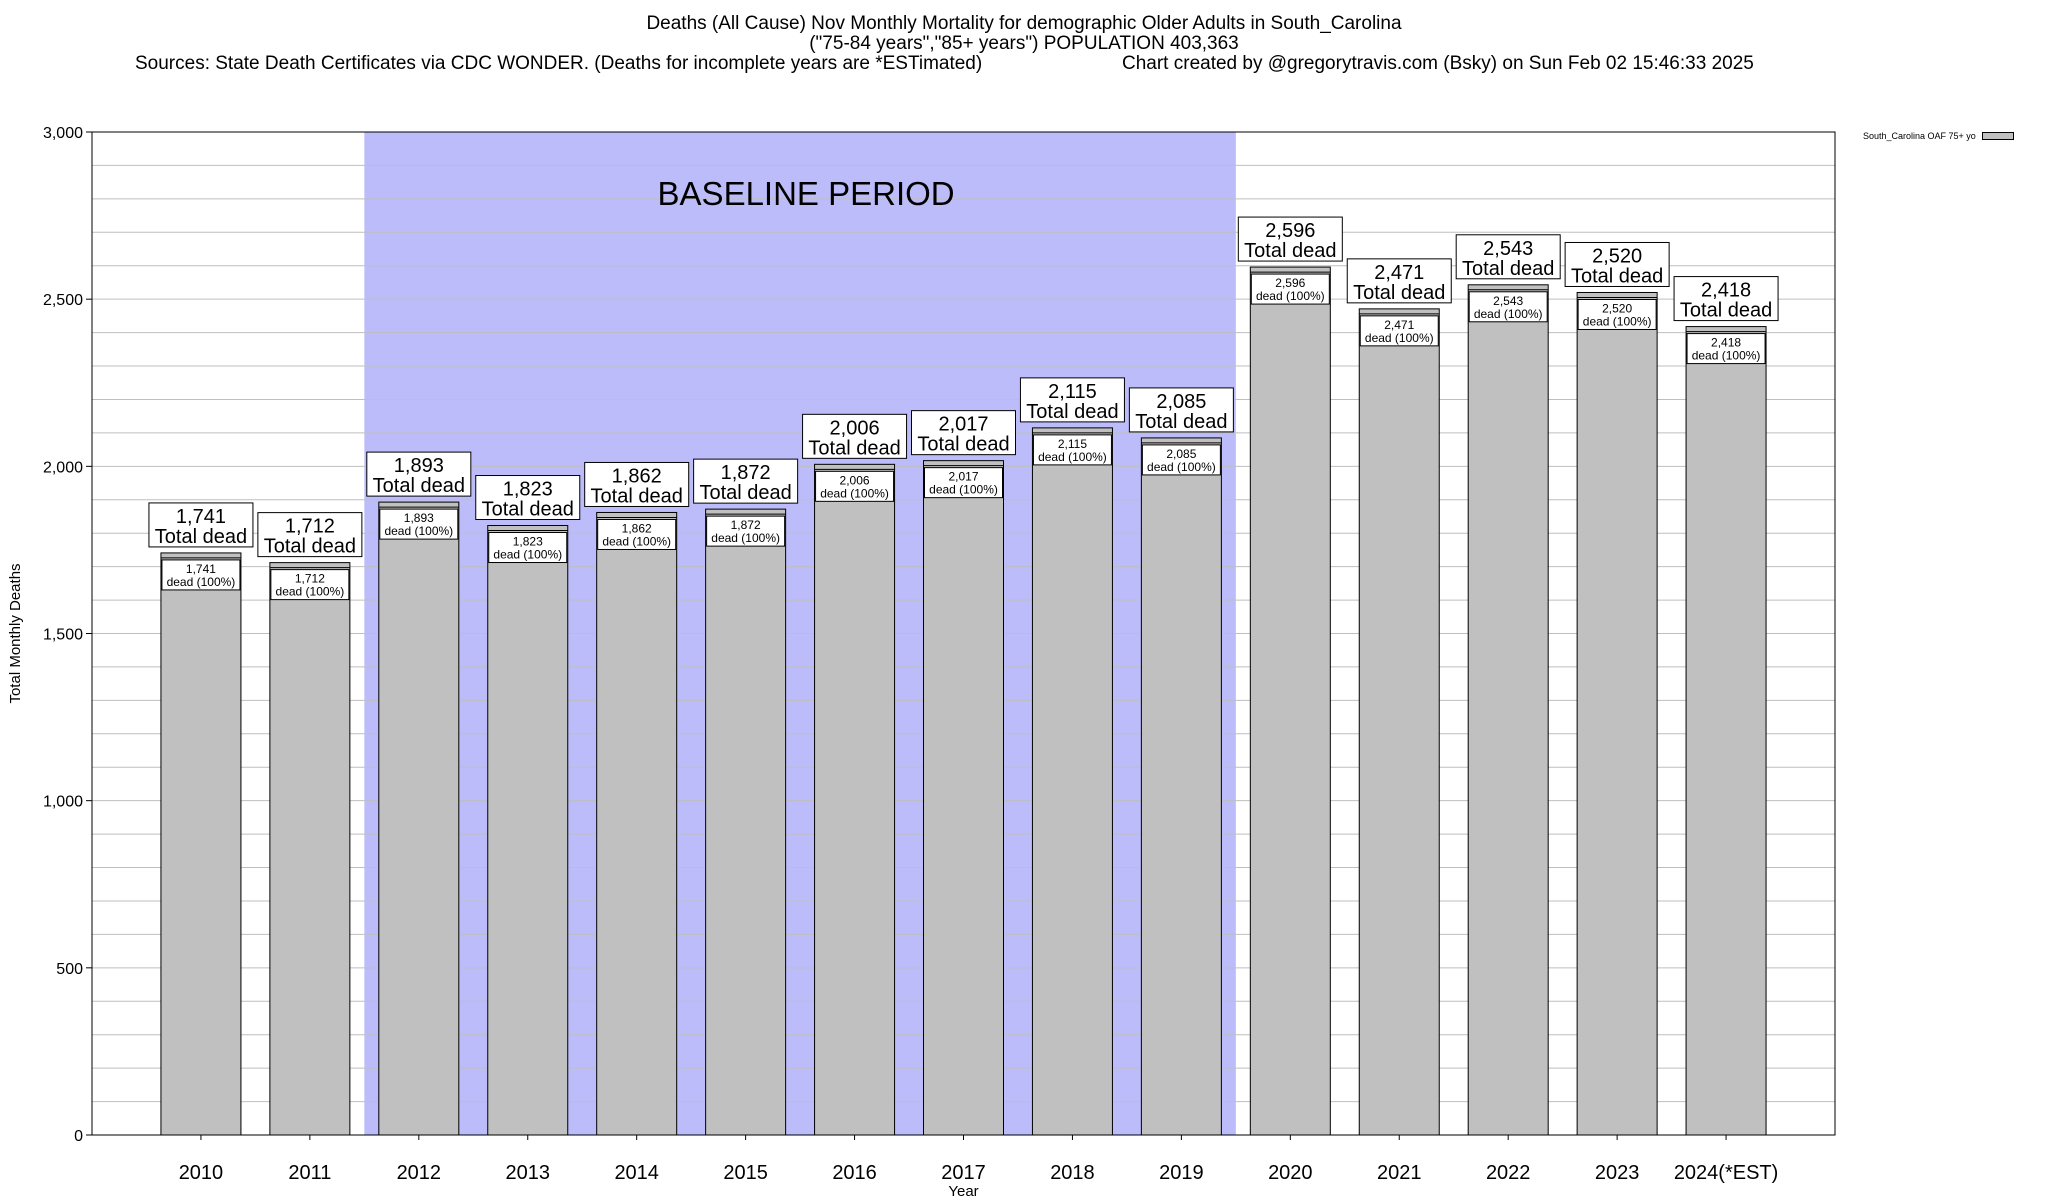 The width and height of the screenshot is (2048, 1200). Describe the element at coordinates (1399, 325) in the screenshot. I see `inner-value-label: 2,471` at that location.